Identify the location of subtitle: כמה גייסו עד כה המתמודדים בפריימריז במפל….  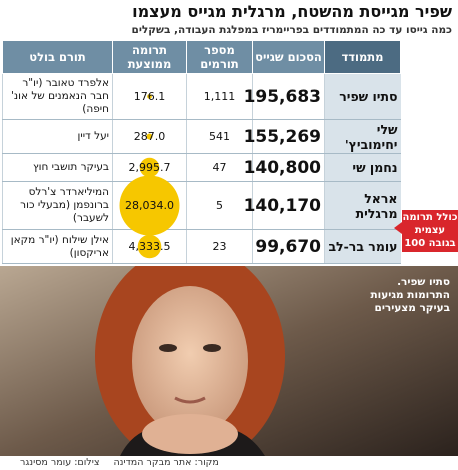
(291, 30).